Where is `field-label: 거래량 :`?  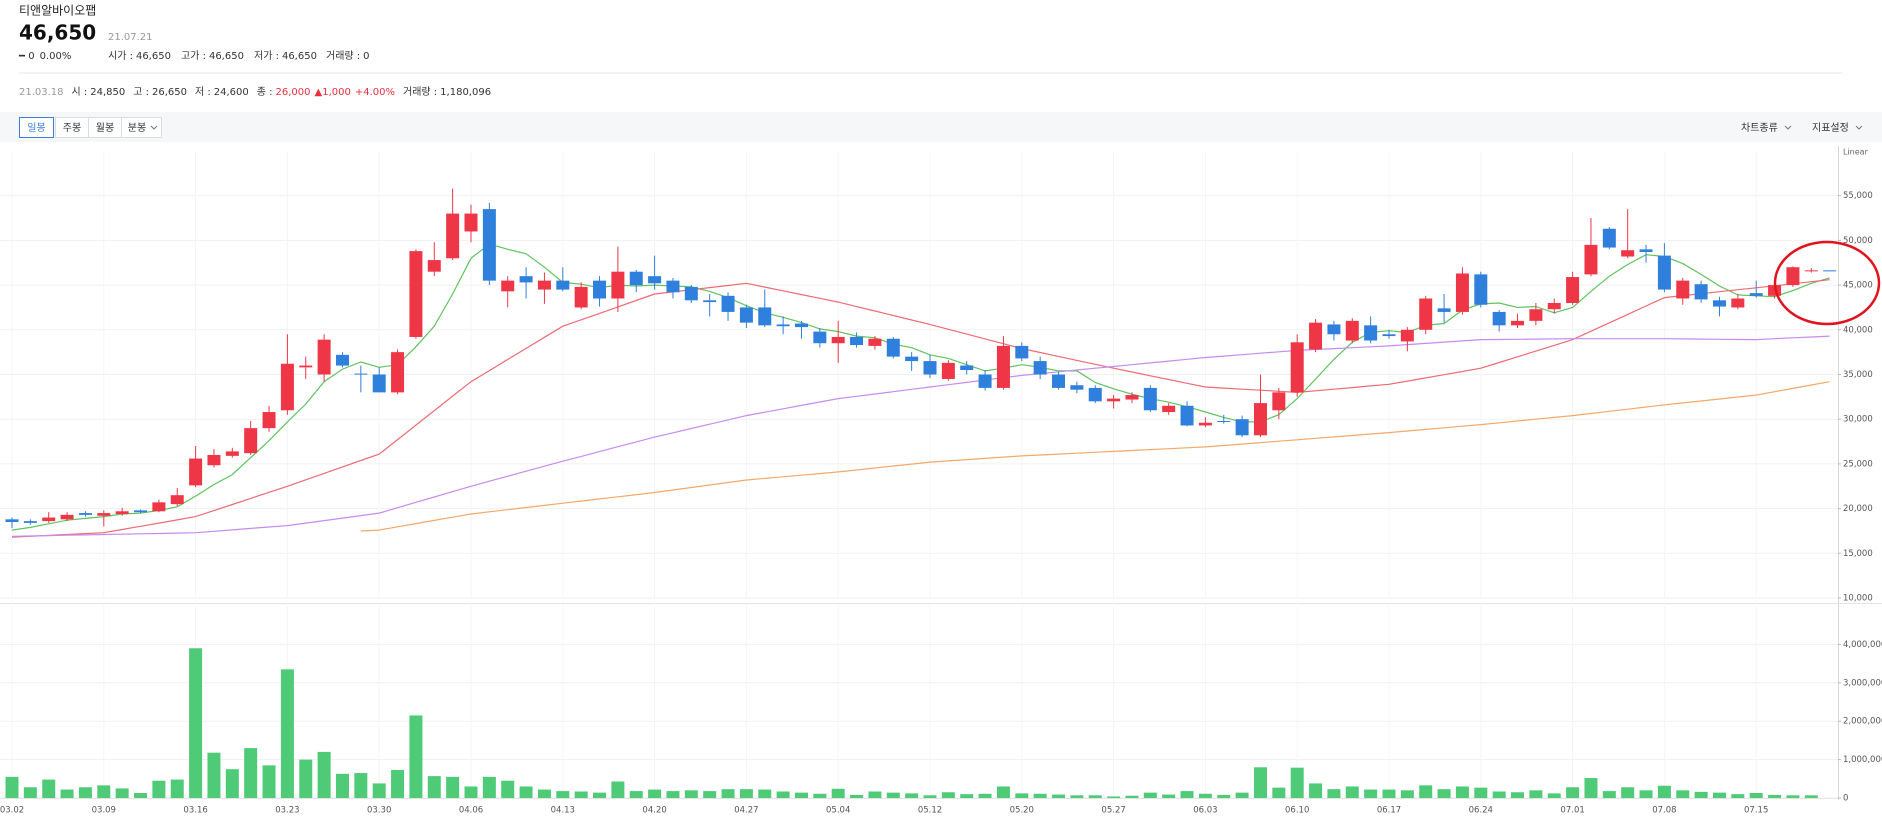
field-label: 거래량 : is located at coordinates (343, 56).